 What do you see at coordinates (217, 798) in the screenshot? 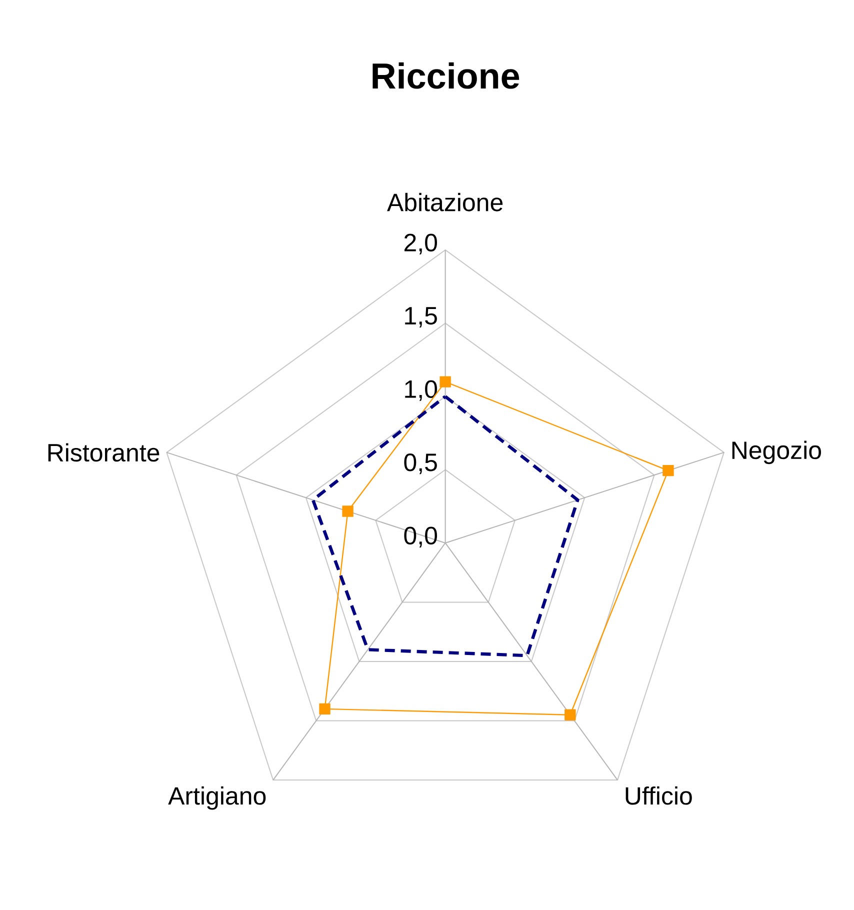
I see `spoke-label: Artigiano` at bounding box center [217, 798].